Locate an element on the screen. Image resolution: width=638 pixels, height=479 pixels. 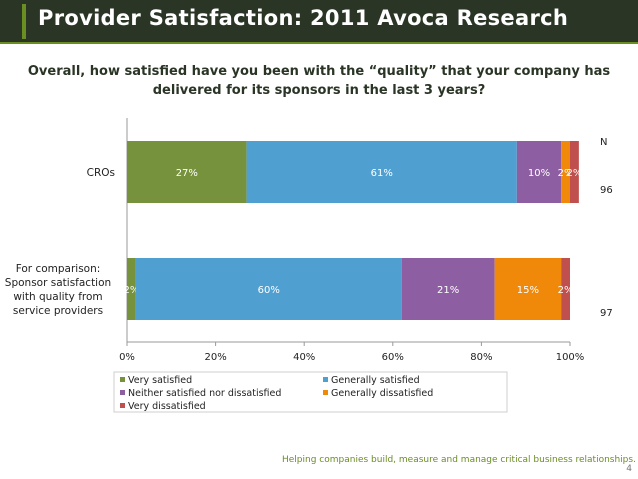
category-label: Sponsor satisfaction is located at coordinates (58, 283).